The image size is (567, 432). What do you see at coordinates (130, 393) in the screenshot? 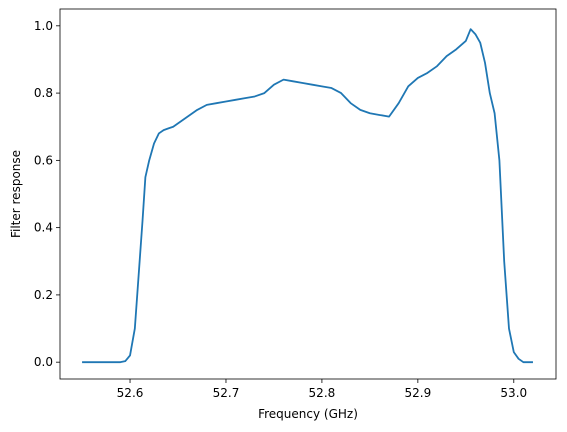
I see `x-tick-label: 52.6` at bounding box center [130, 393].